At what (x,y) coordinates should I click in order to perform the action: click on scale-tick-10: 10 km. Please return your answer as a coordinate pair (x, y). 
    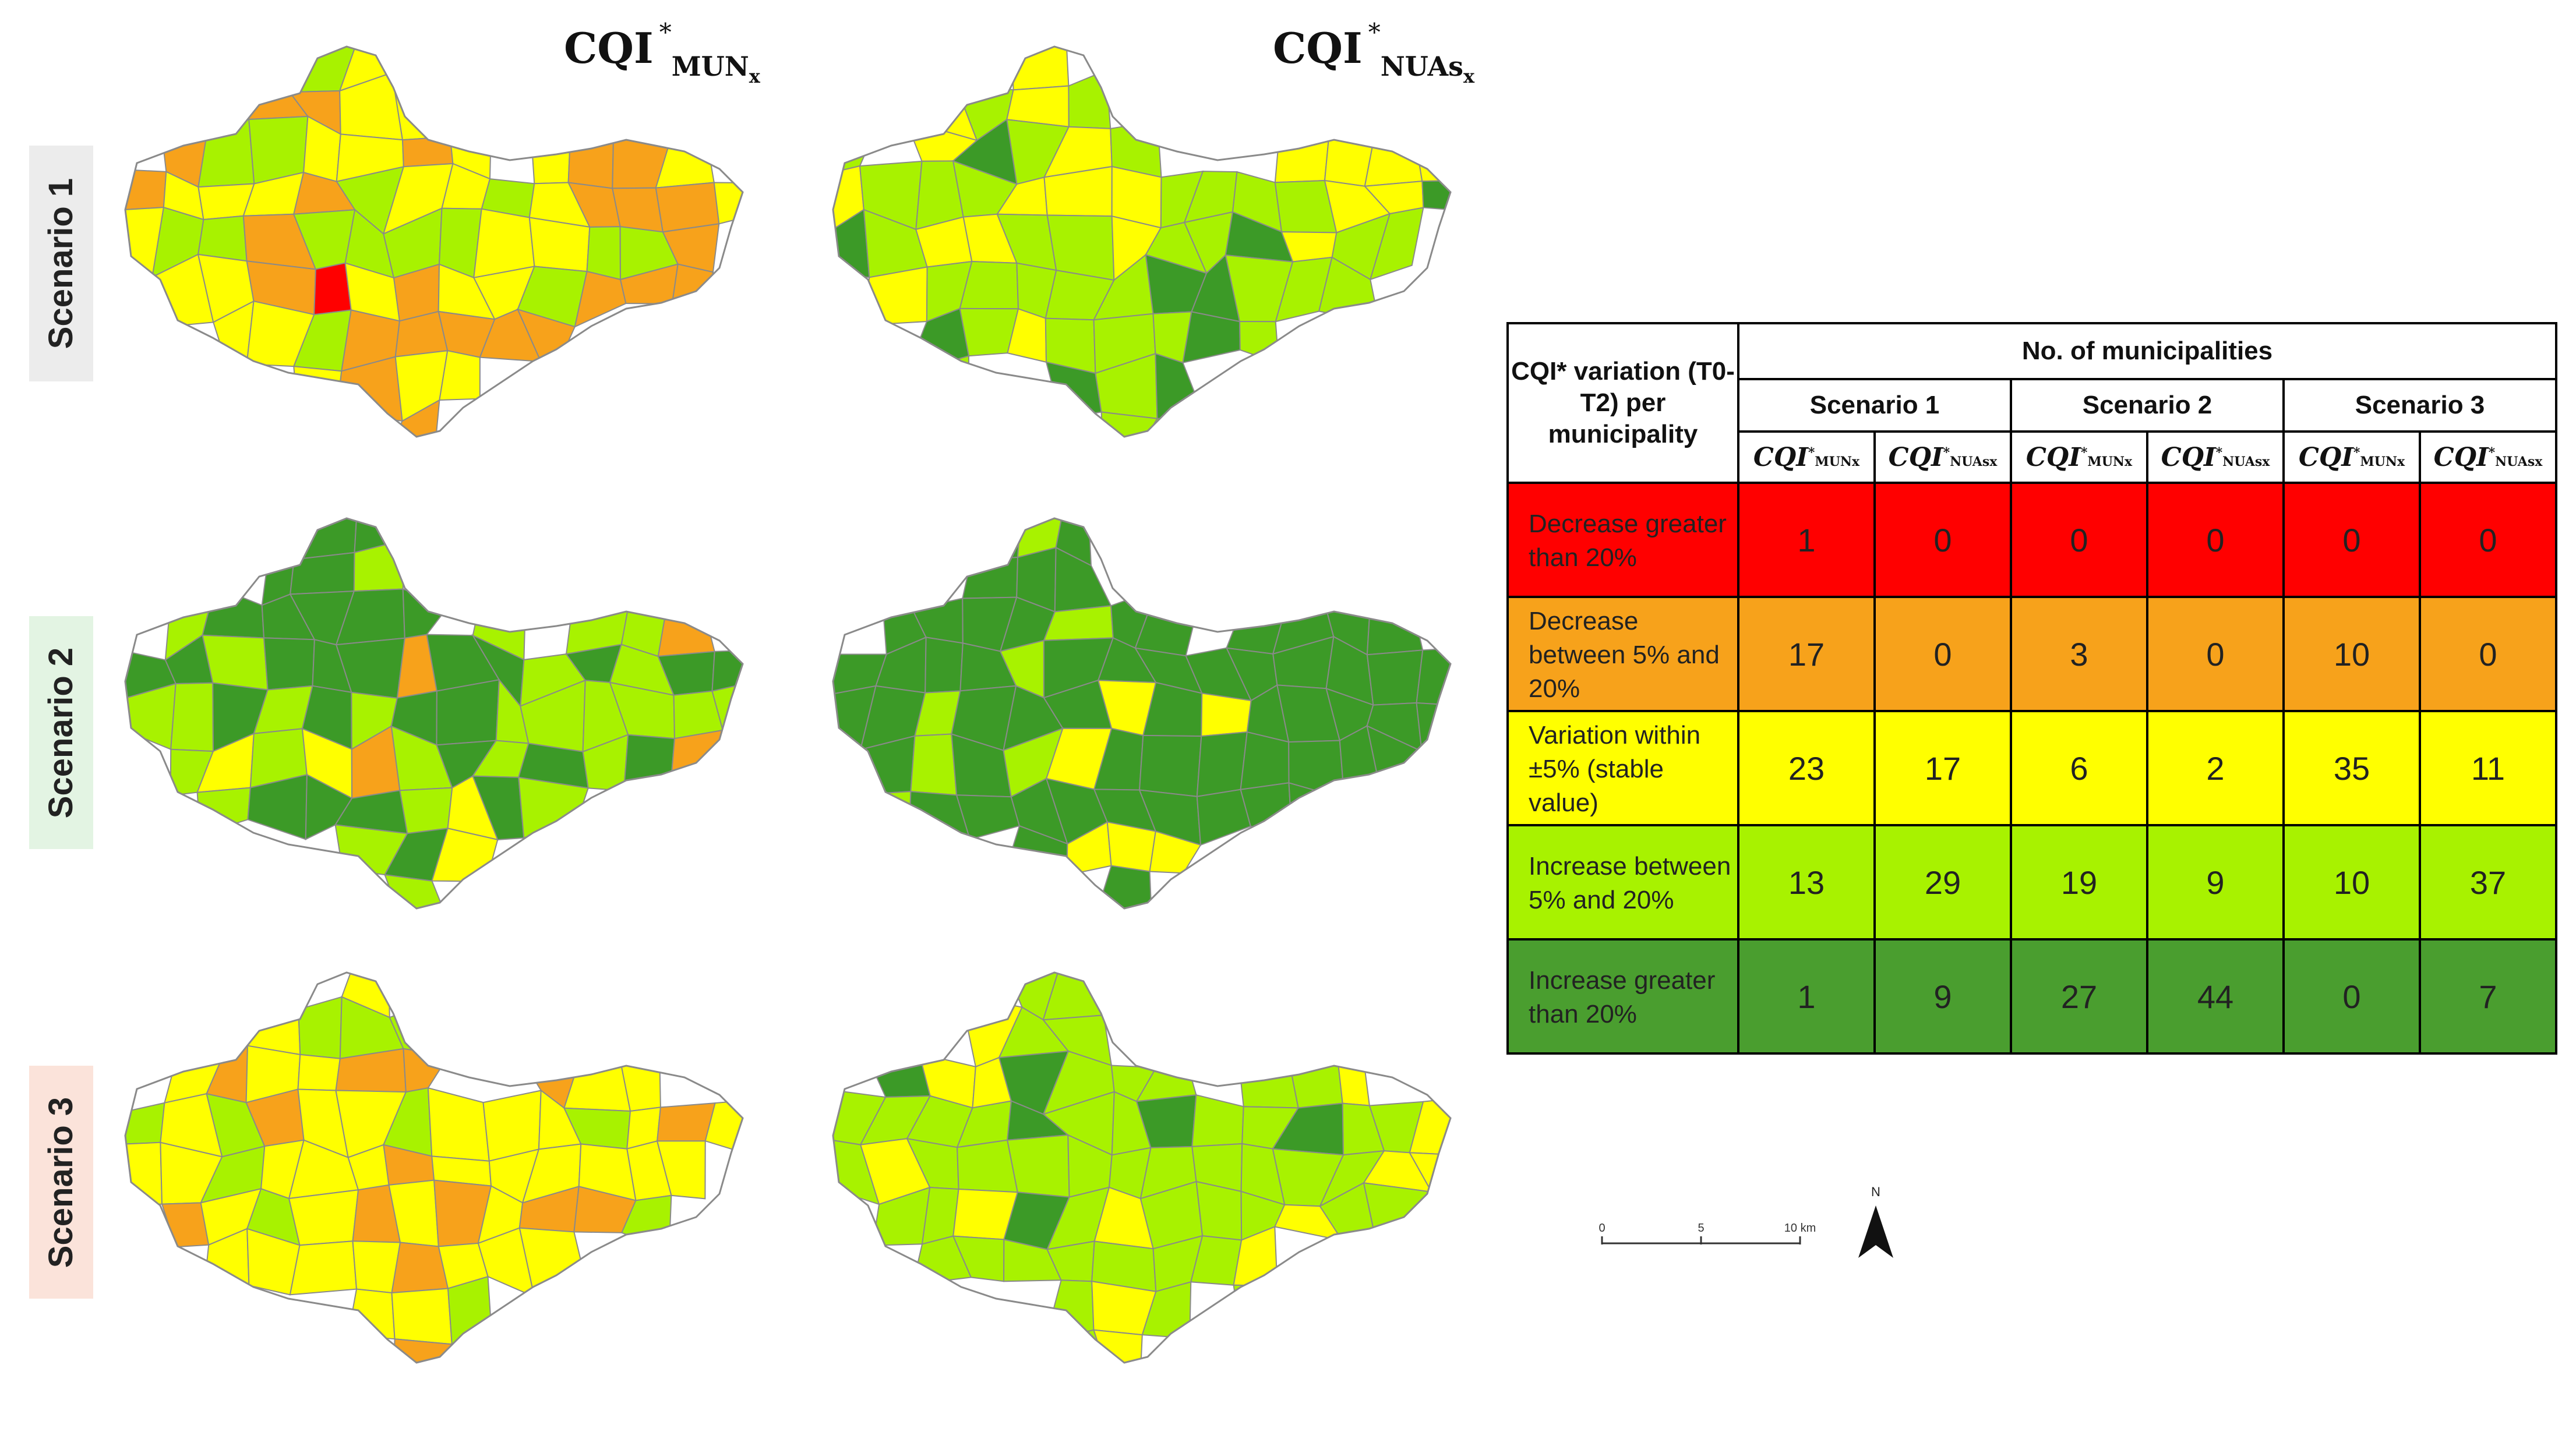
    Looking at the image, I should click on (1800, 1228).